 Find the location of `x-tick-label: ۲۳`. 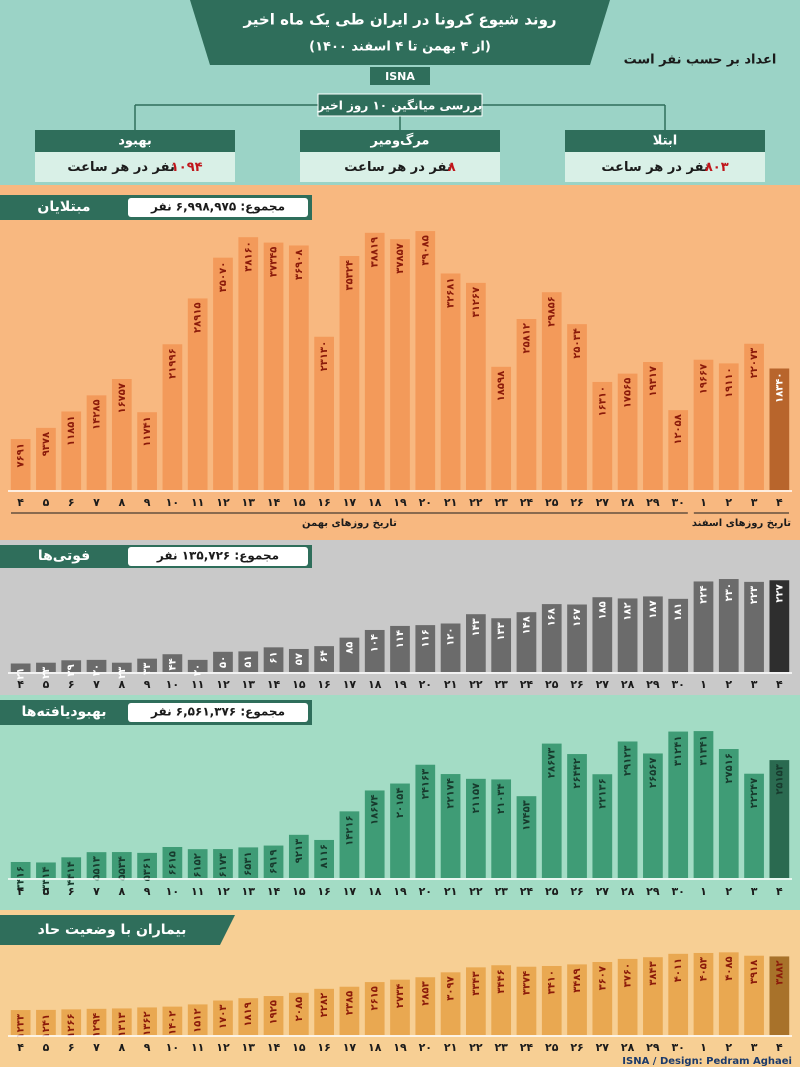

x-tick-label: ۲۳ is located at coordinates (501, 1047).